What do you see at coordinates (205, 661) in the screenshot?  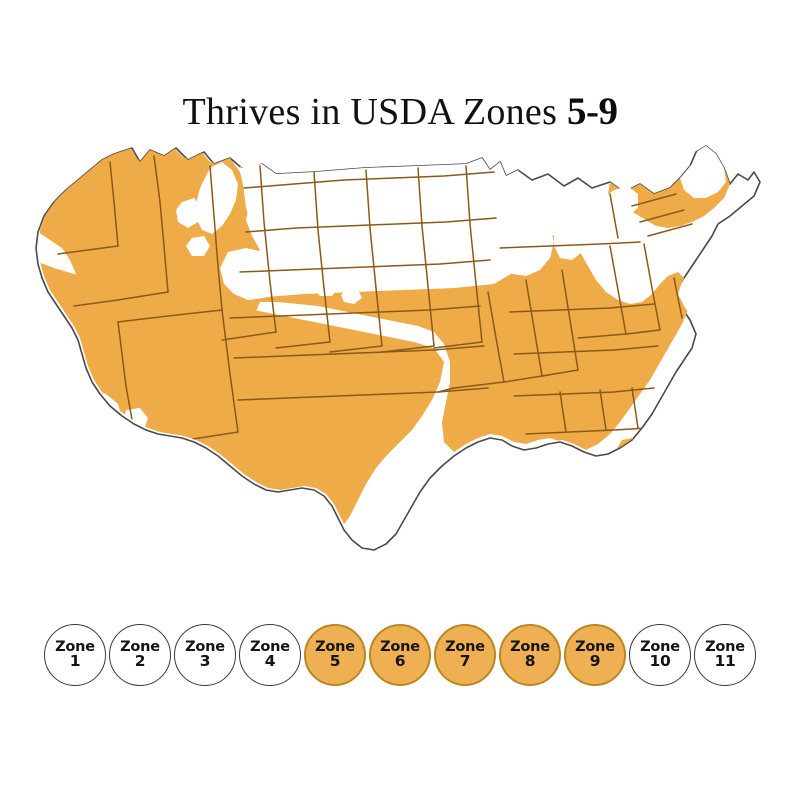 I see `zone-badge-number: 3` at bounding box center [205, 661].